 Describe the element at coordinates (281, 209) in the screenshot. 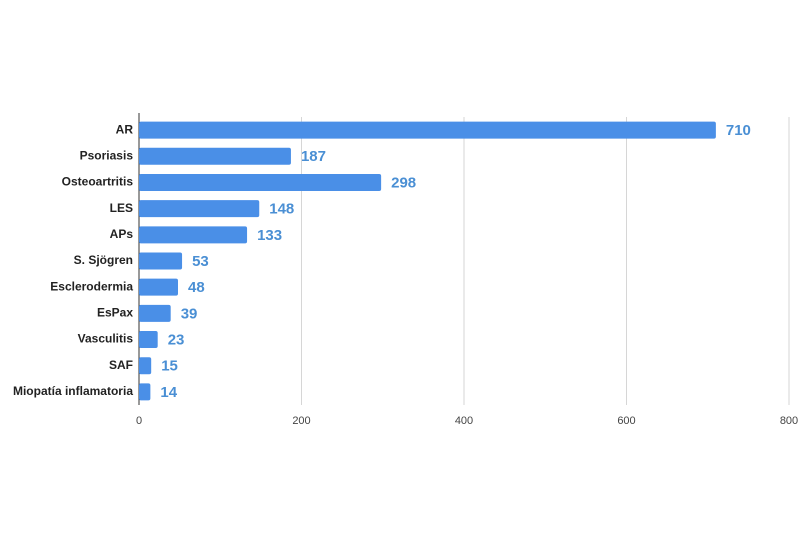

I see `value-label: 148` at that location.